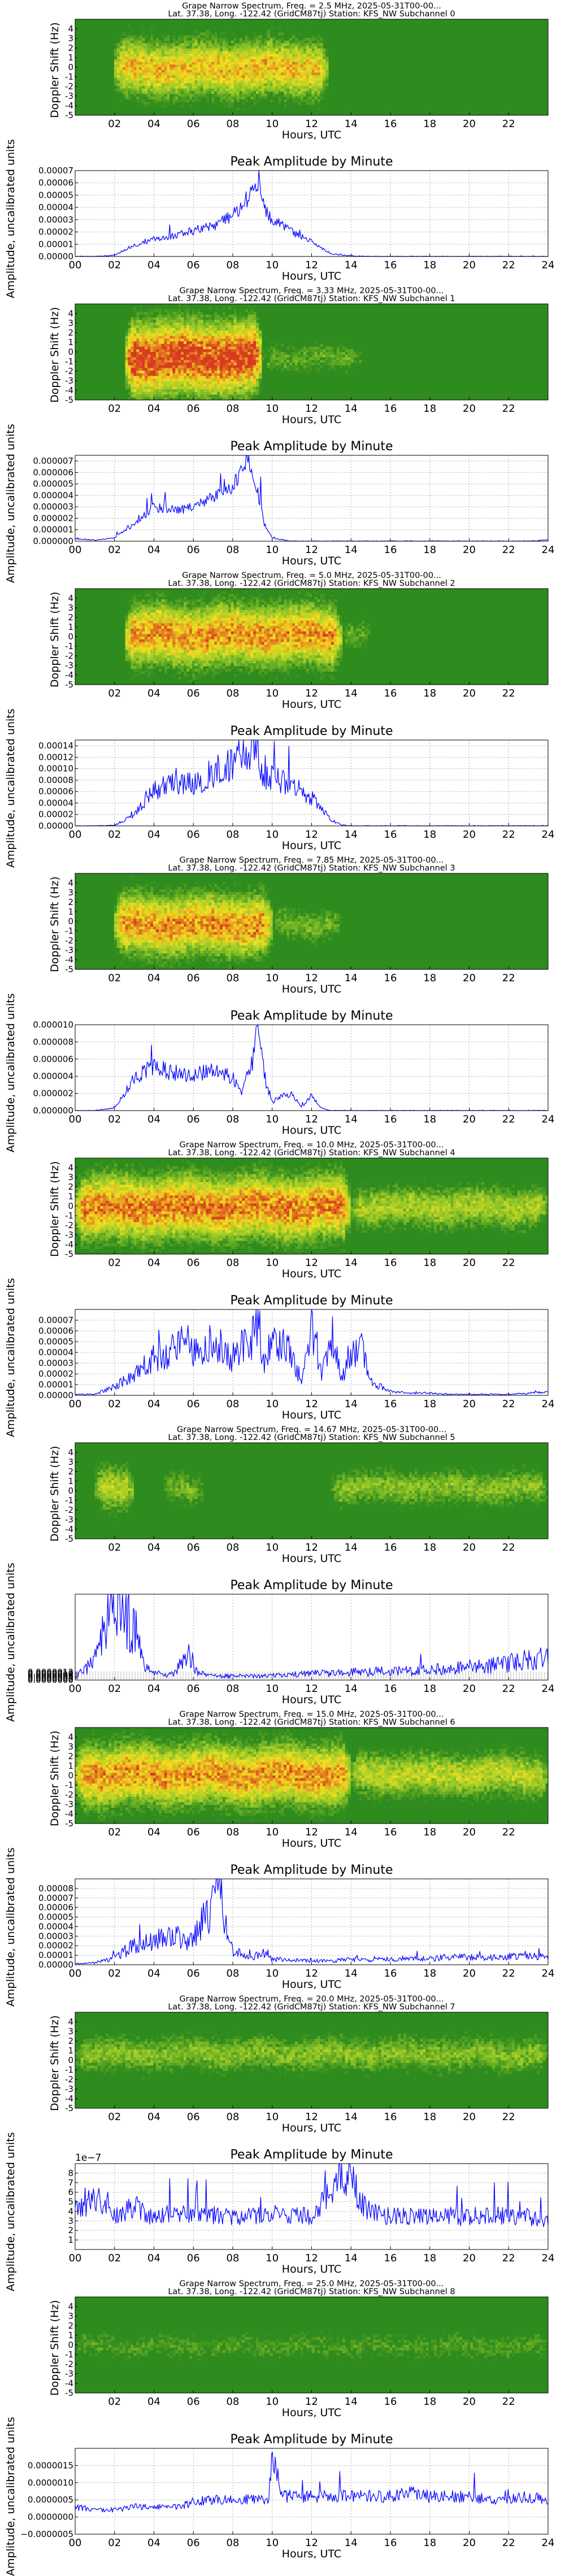 This screenshot has height=2576, width=565. I want to click on amplitude-xtick-label: 18, so click(429, 2543).